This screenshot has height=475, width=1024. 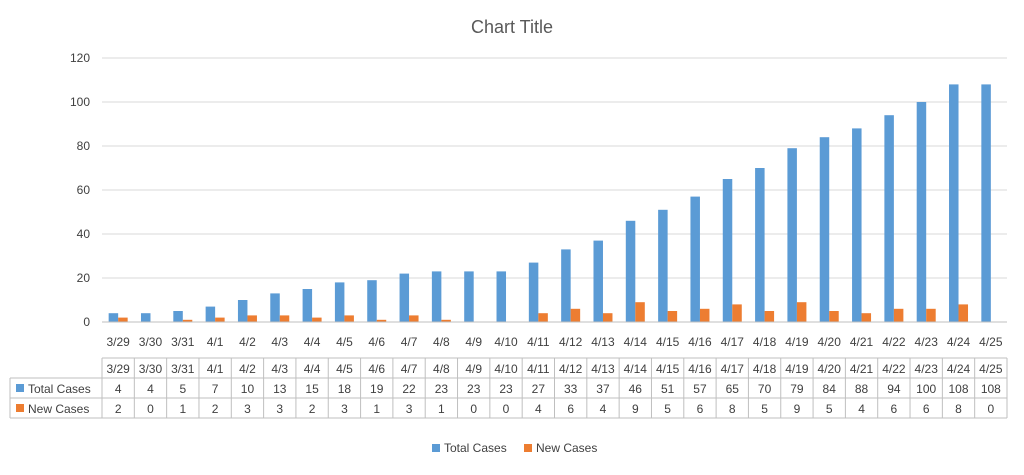 I want to click on table-value-cell: 6, so click(x=570, y=409).